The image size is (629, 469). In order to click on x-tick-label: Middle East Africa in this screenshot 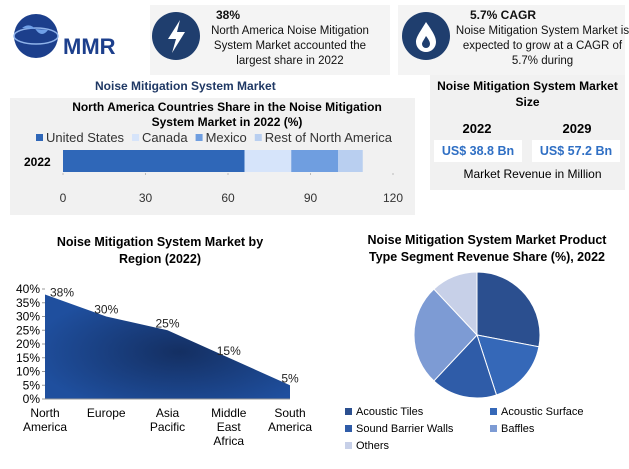, I will do `click(229, 427)`.